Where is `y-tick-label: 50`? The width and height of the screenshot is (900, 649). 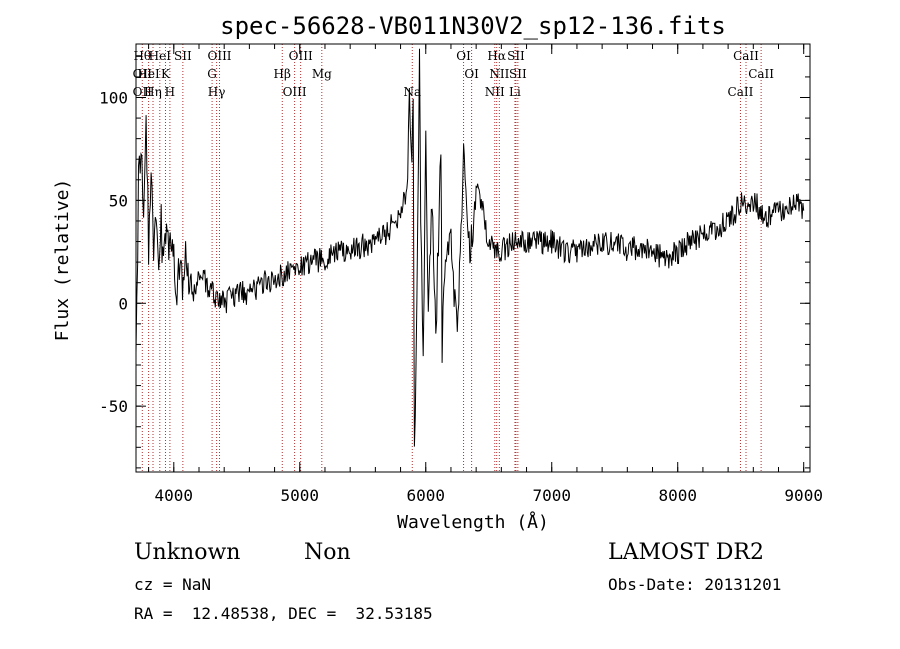
y-tick-label: 50 is located at coordinates (118, 200).